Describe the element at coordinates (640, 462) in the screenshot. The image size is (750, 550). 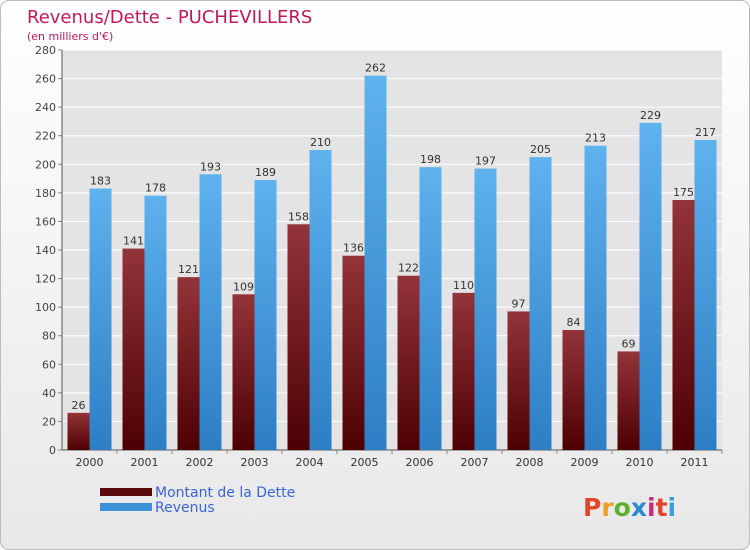
I see `x-tick-label: 2010` at that location.